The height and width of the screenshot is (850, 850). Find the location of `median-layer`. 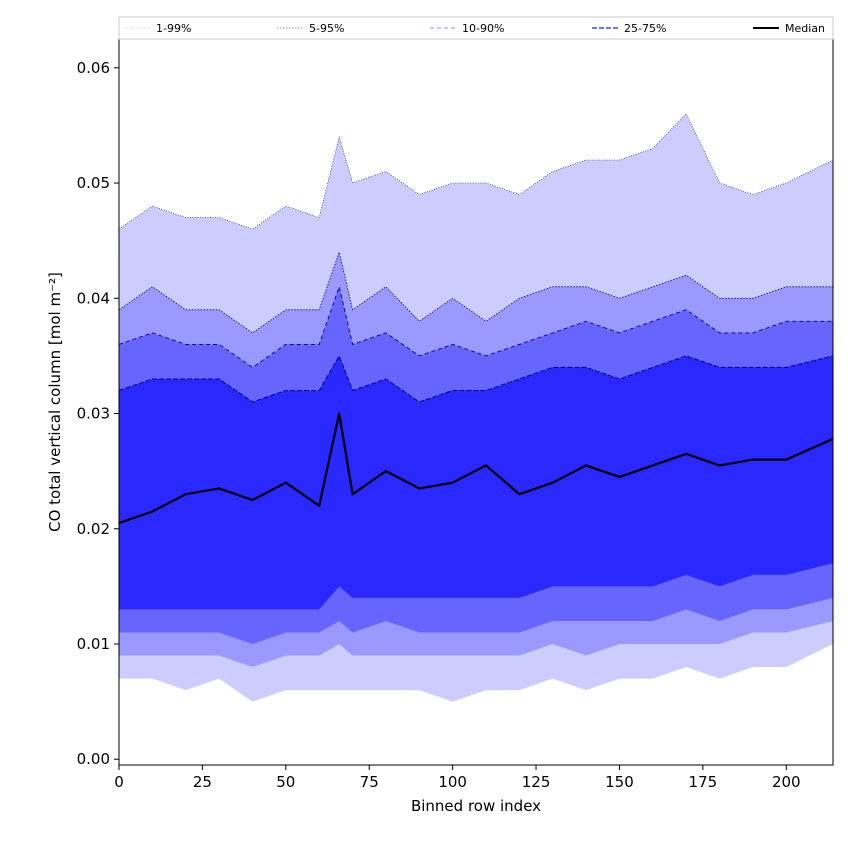

median-layer is located at coordinates (476, 468).